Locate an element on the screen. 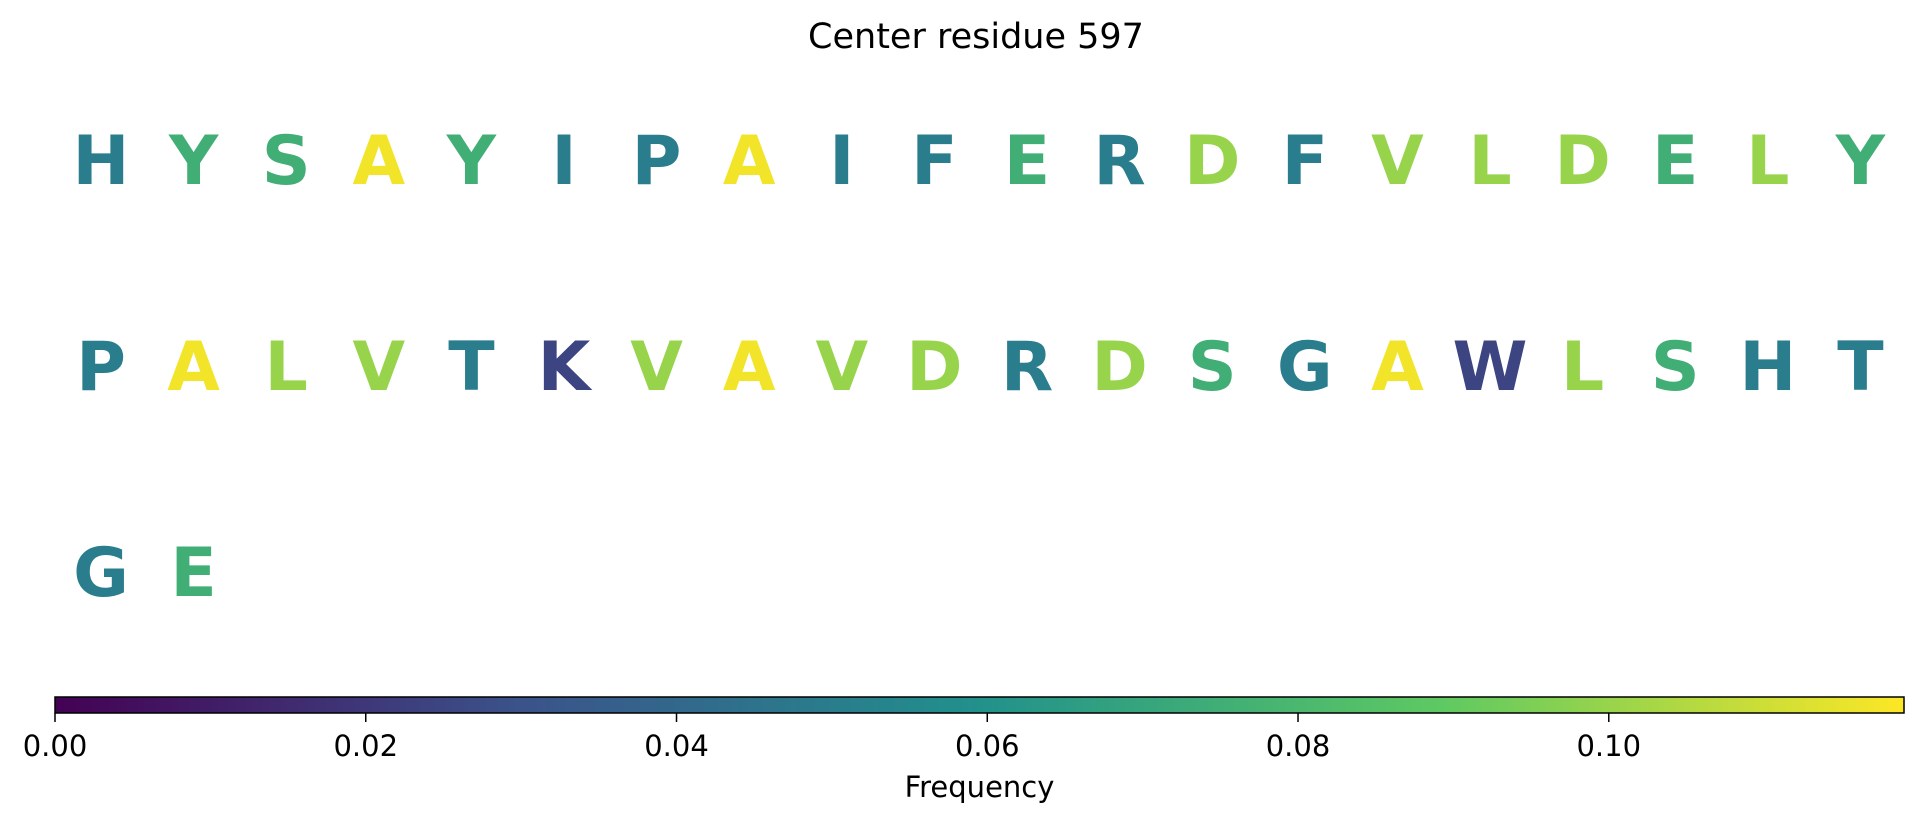  colorbar-label: Frequency is located at coordinates (980, 787).